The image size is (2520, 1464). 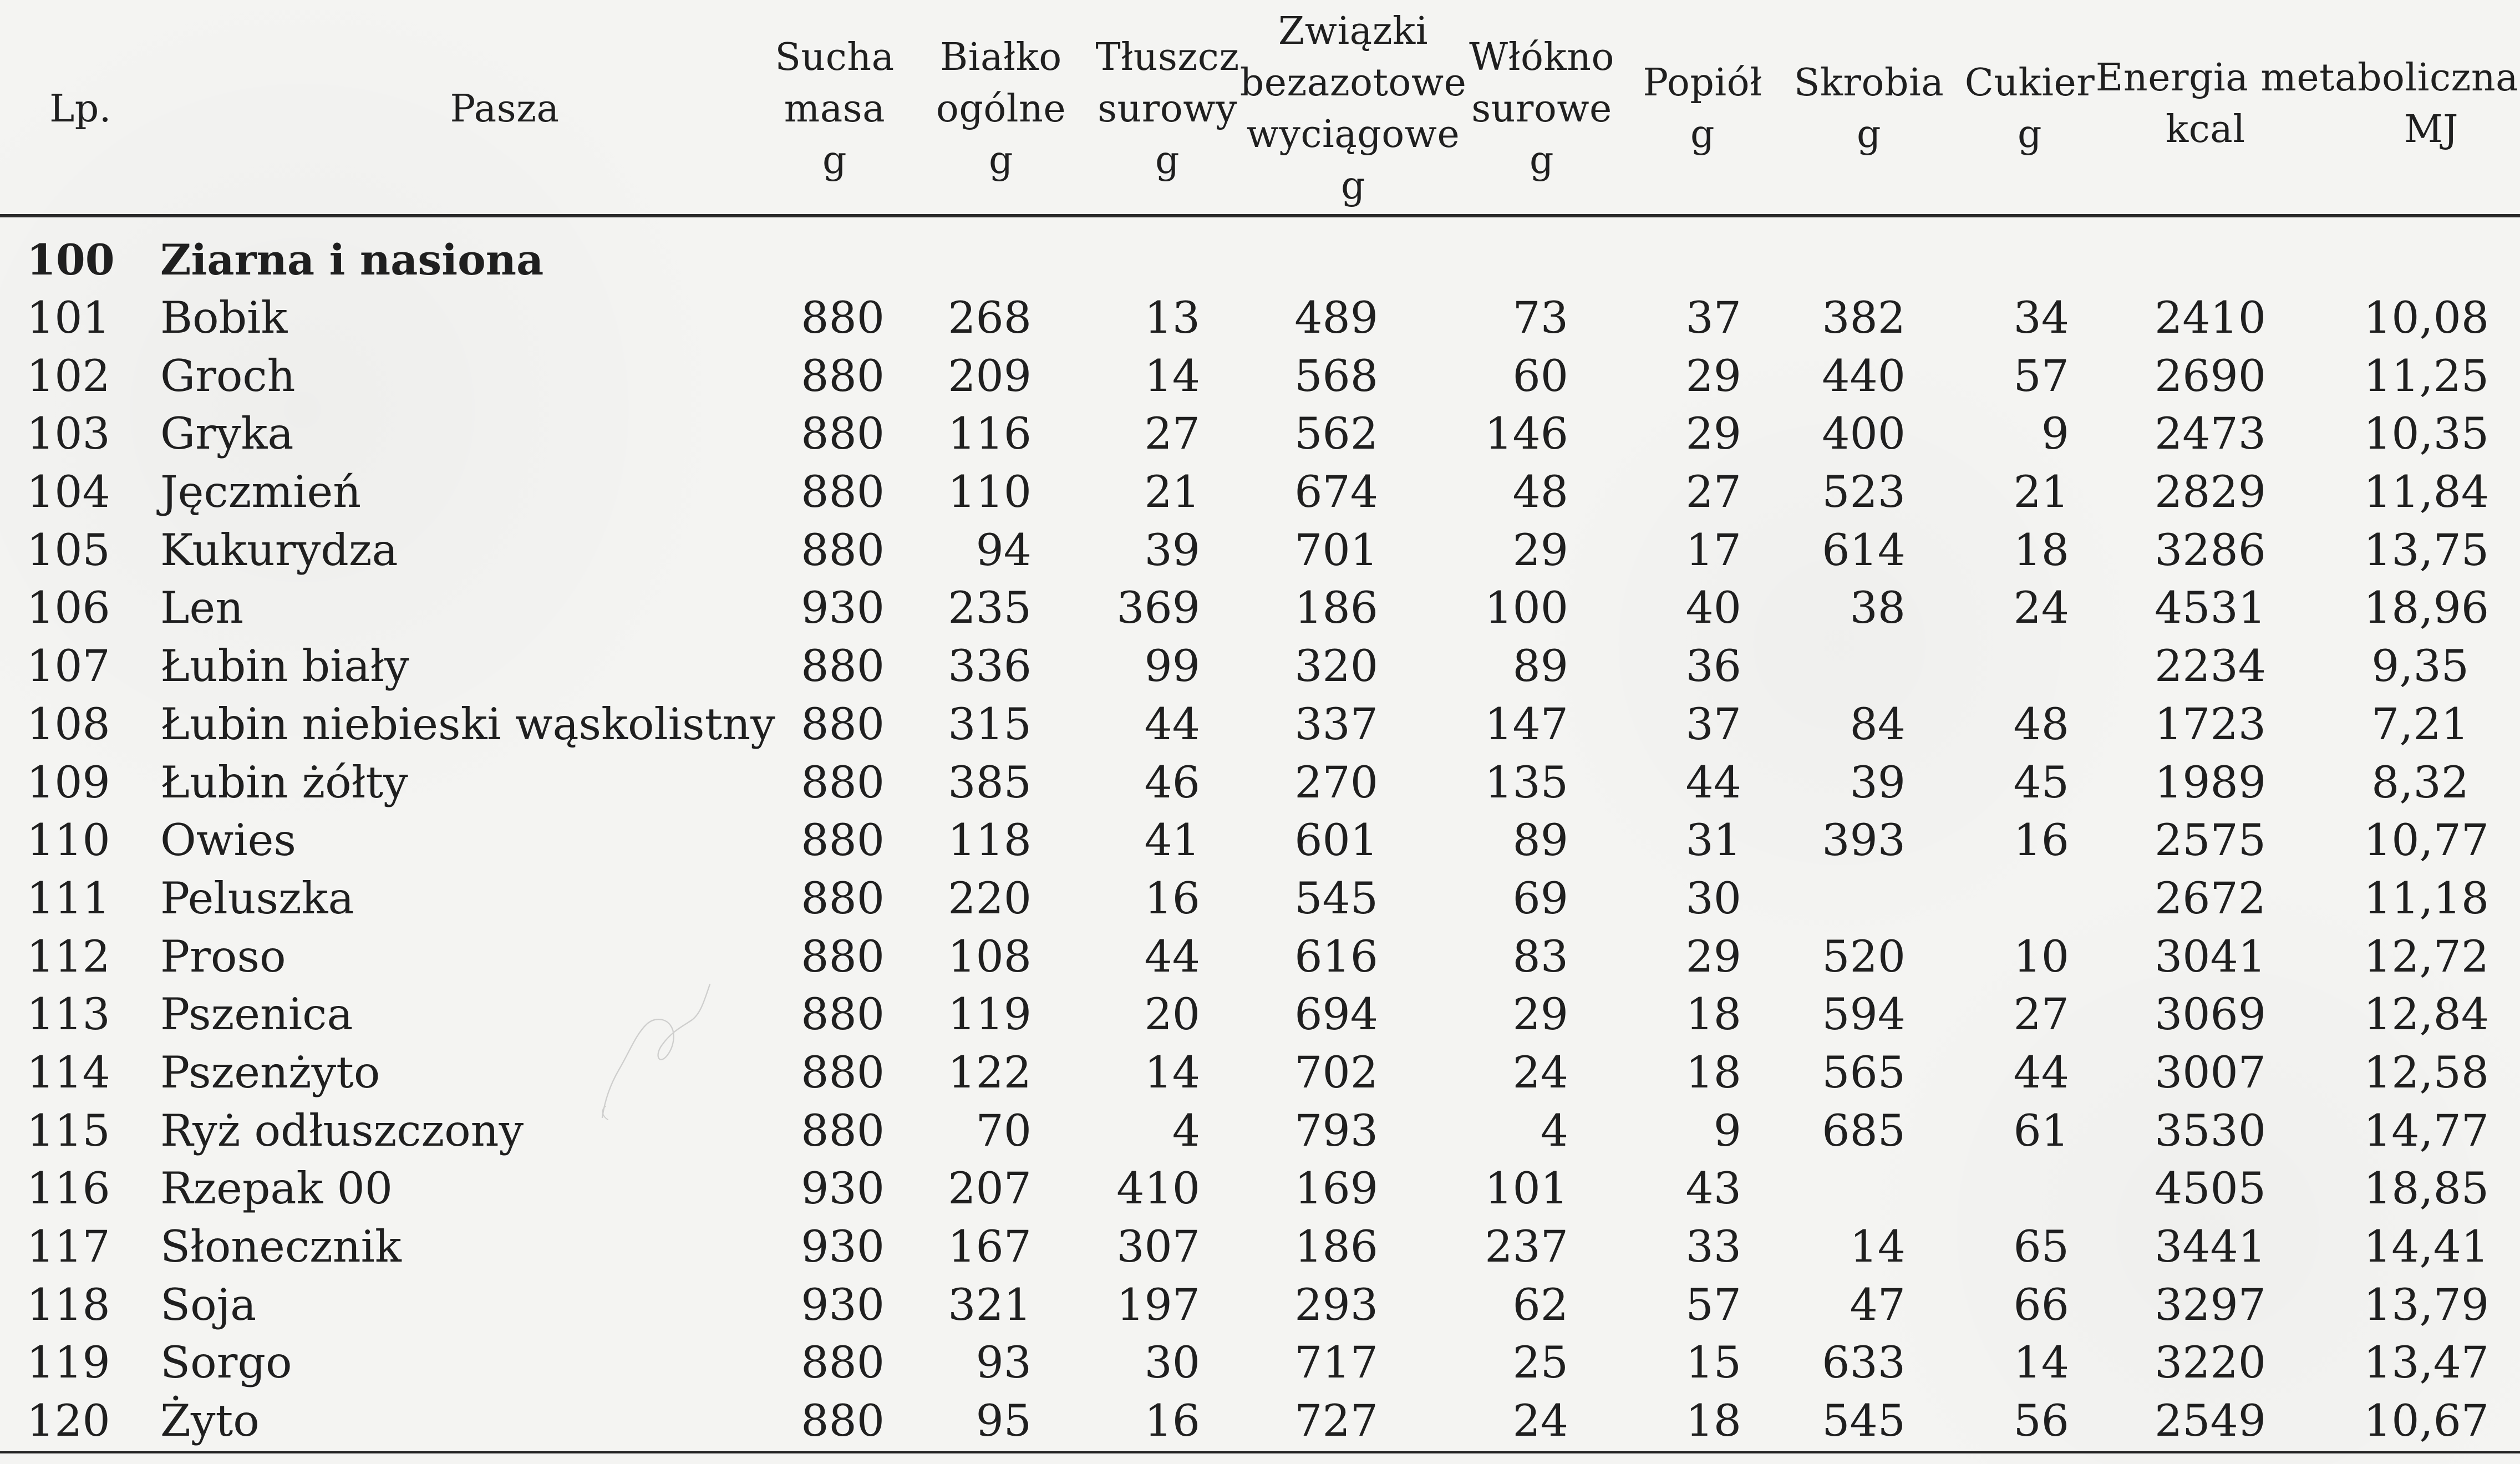 I want to click on crude-fiber-value: 25, so click(x=1540, y=1363).